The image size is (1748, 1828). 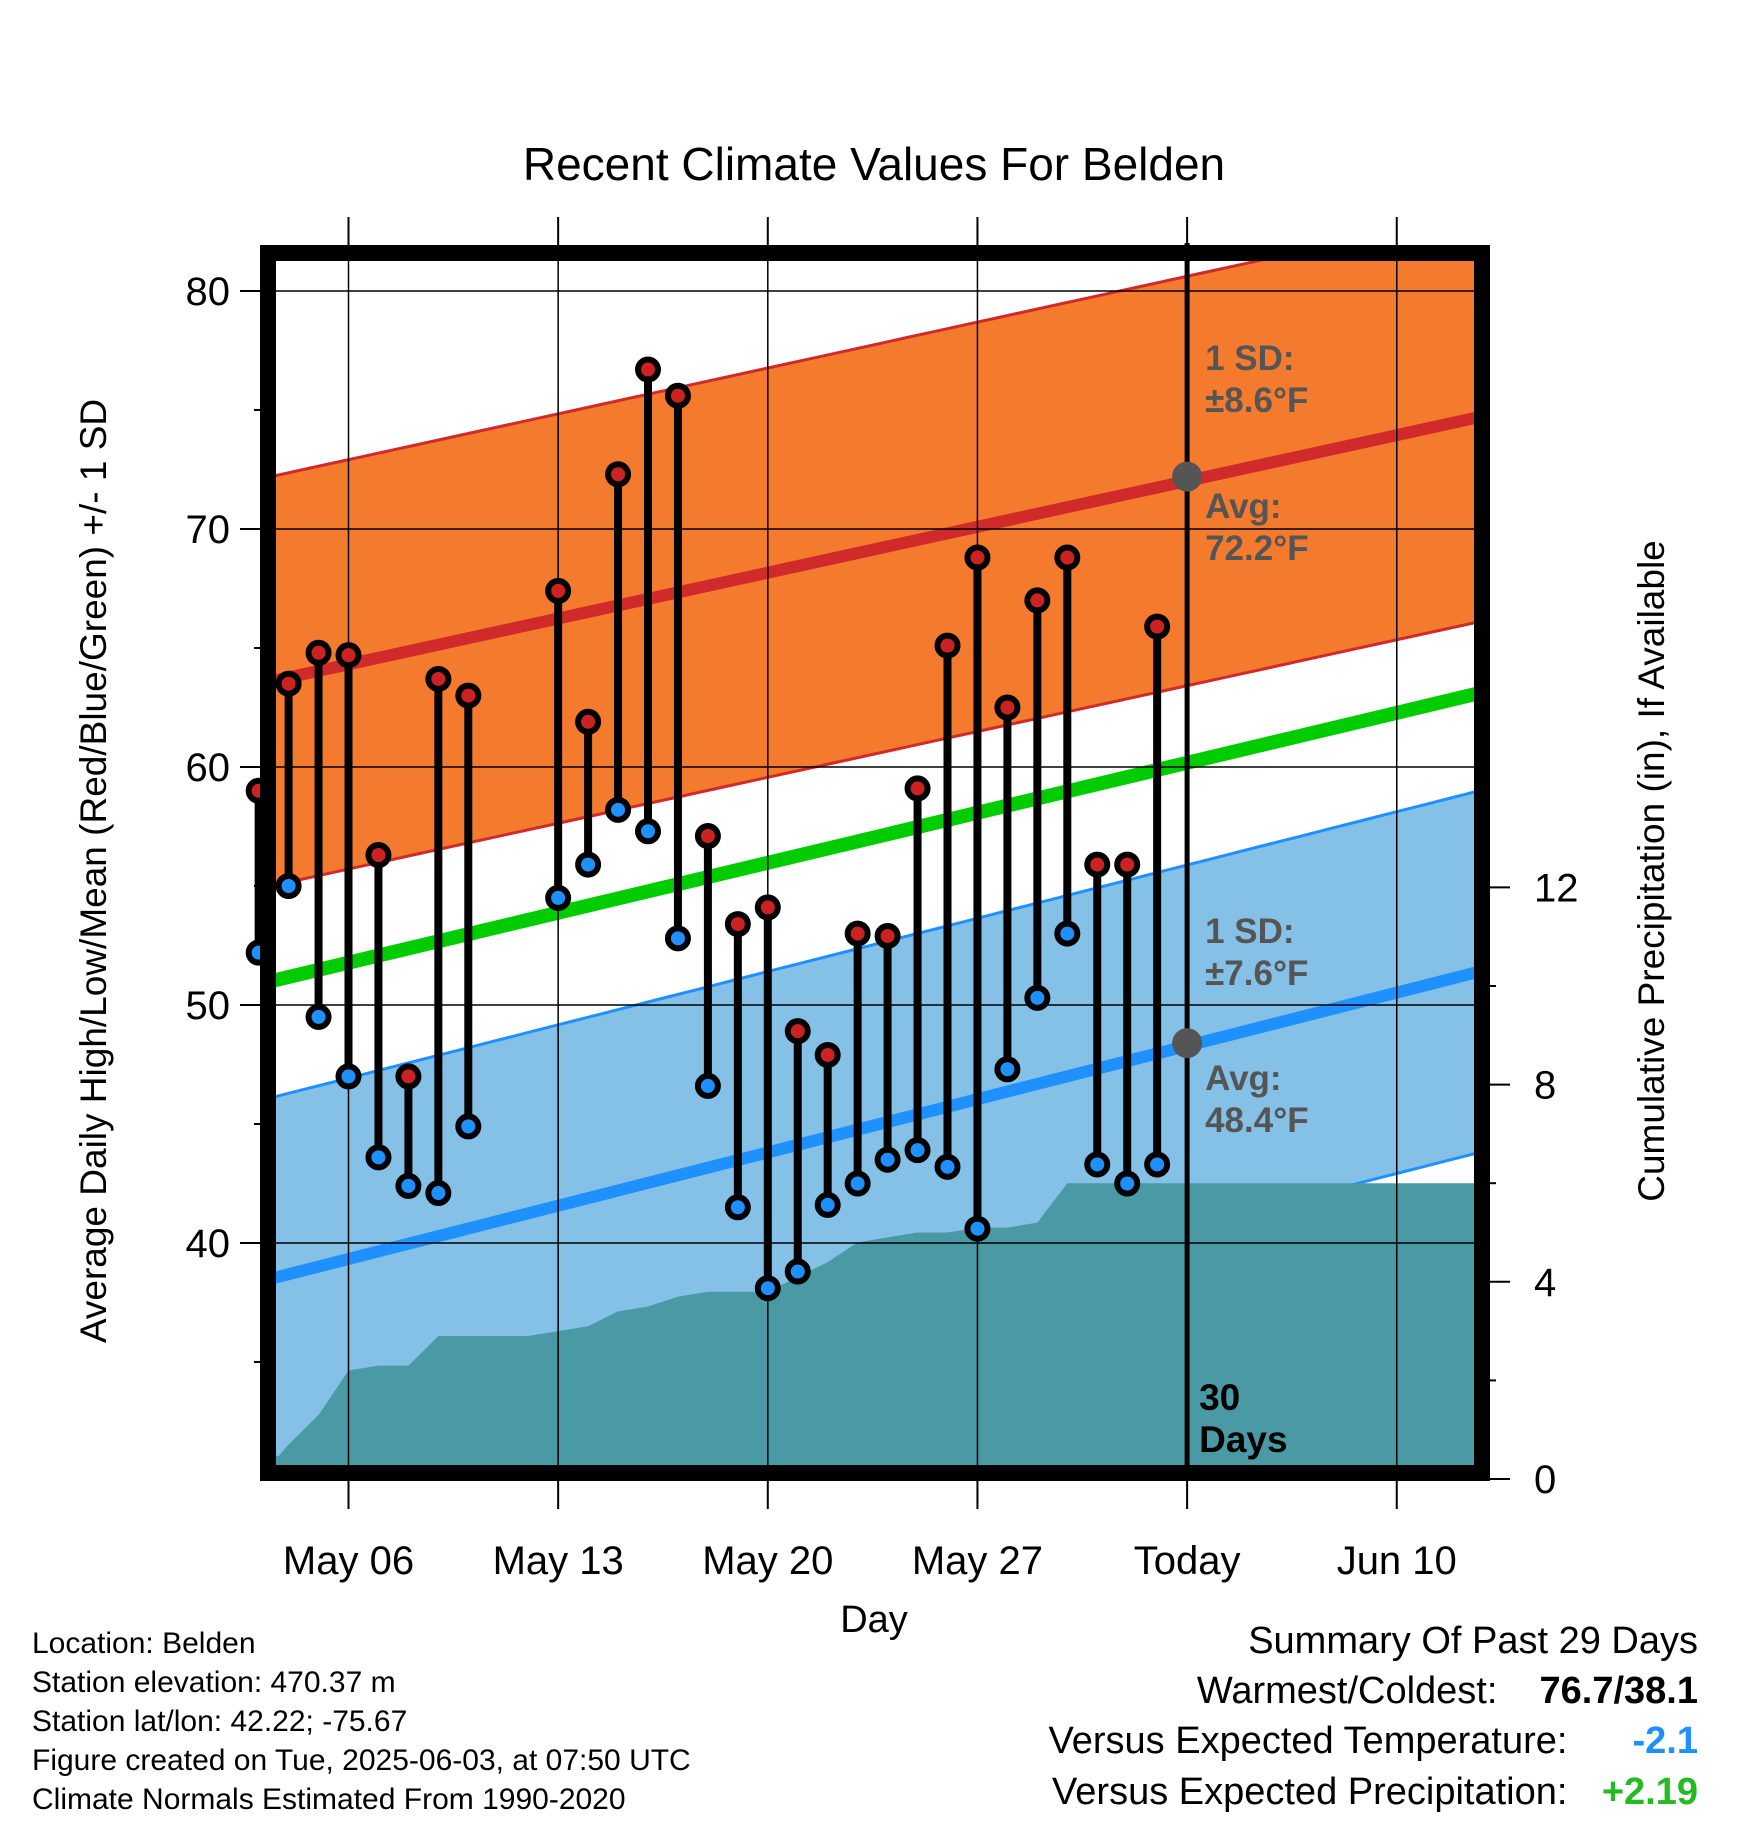 I want to click on today-high-avg-marker, so click(x=1187, y=476).